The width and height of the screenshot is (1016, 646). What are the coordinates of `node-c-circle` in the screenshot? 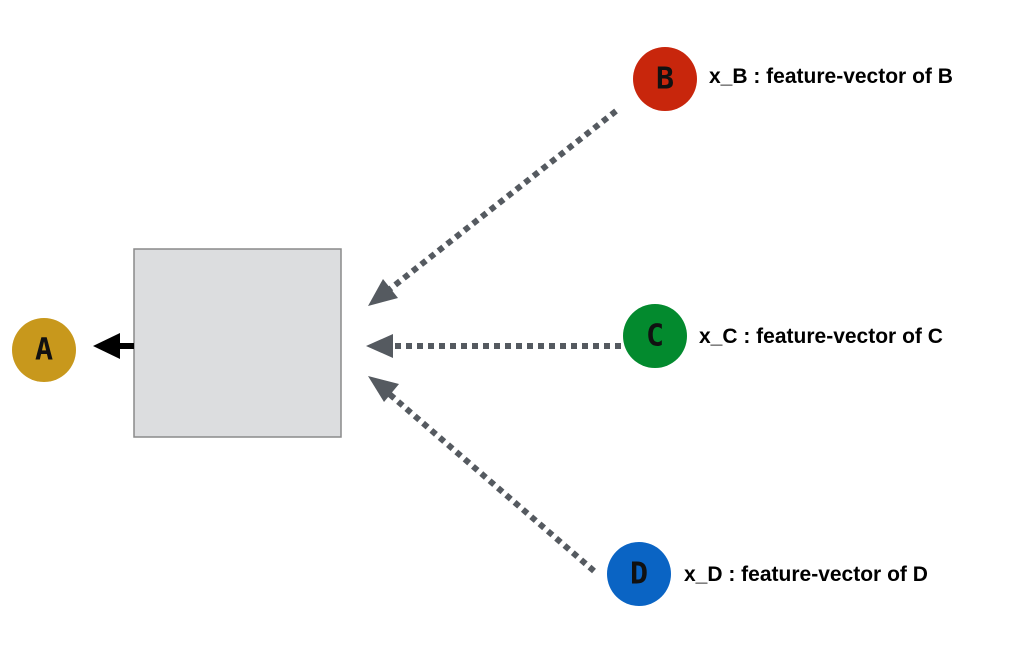 It's located at (655, 336).